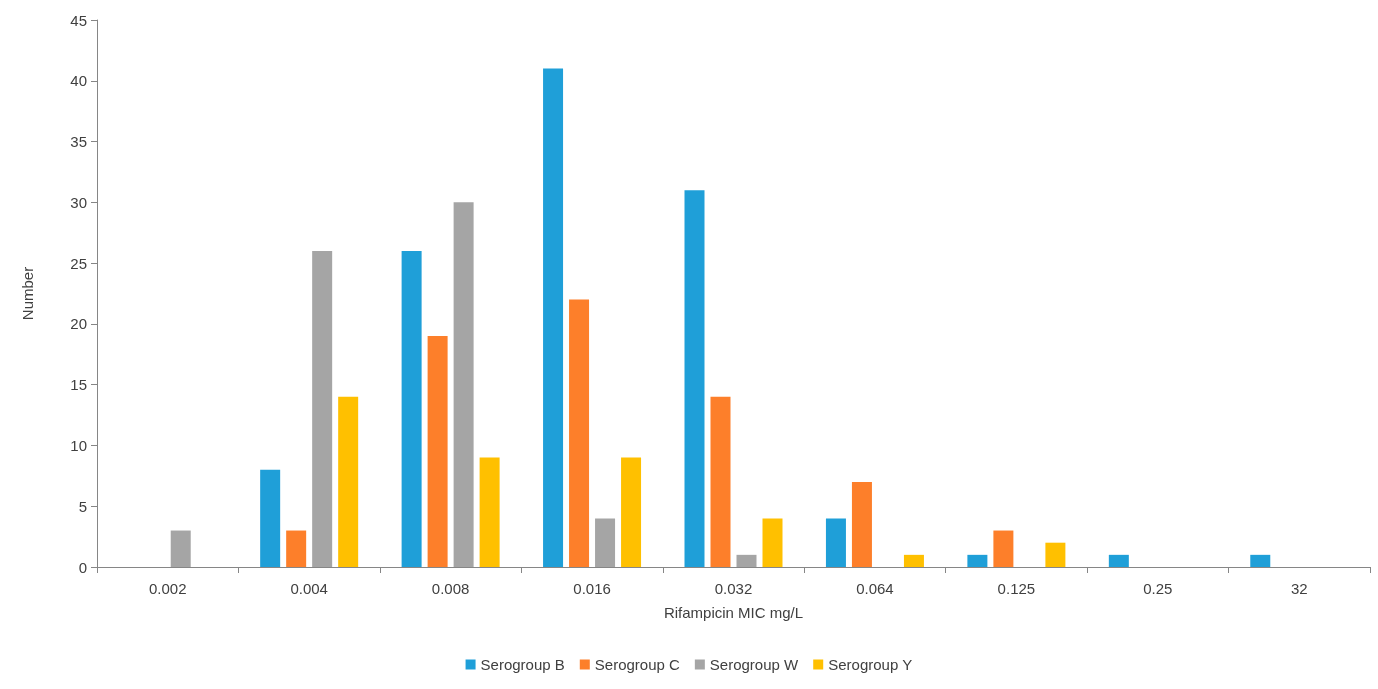 This screenshot has height=689, width=1378. I want to click on y-tick-label: 5, so click(82, 506).